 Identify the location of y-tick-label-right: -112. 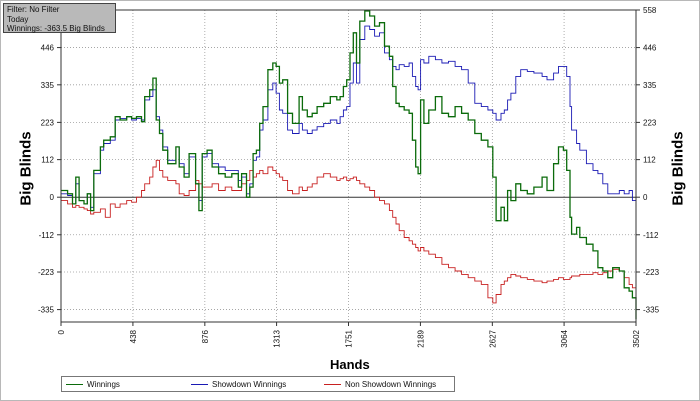
(651, 235).